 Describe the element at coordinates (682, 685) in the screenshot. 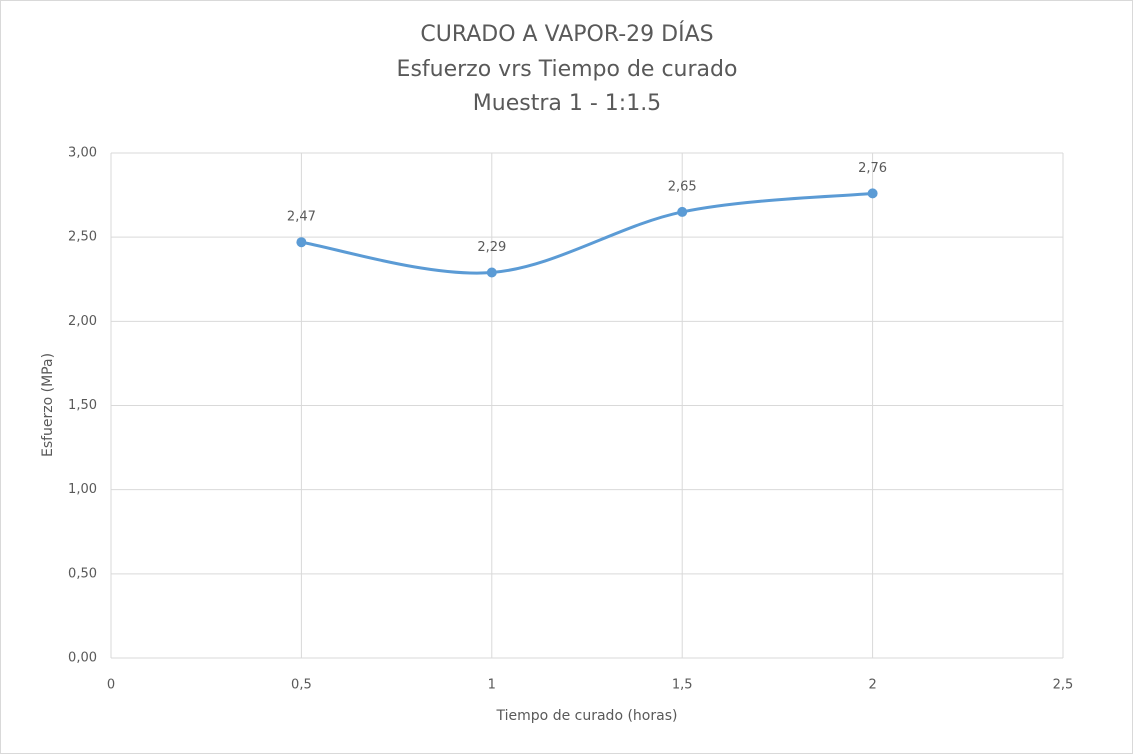

I see `x-tick-label: 1,5` at that location.